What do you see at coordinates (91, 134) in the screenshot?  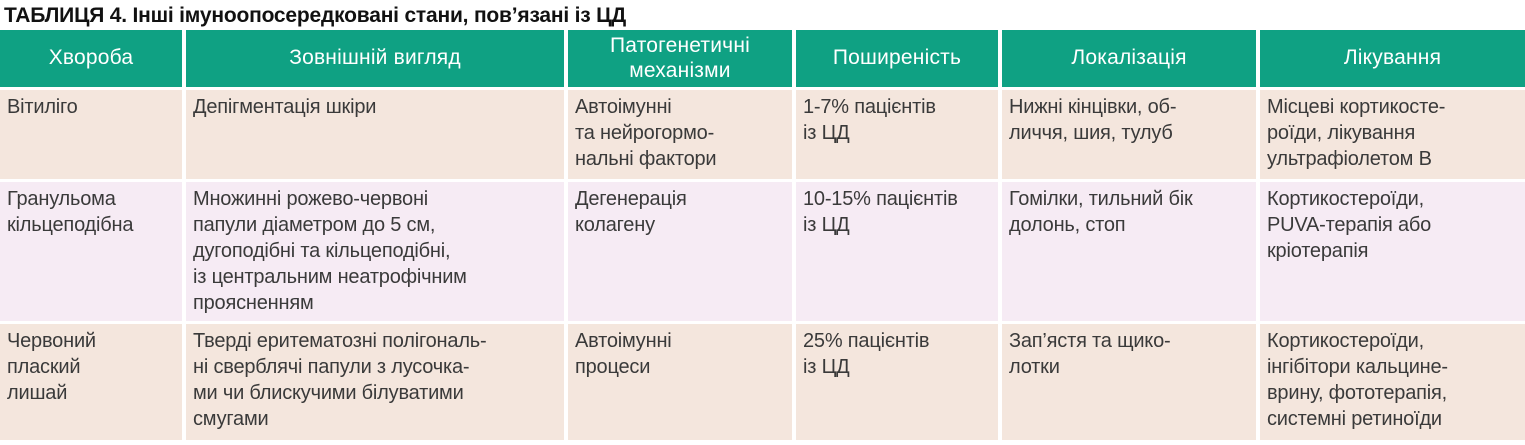 I see `cell-disease: Вітиліго` at bounding box center [91, 134].